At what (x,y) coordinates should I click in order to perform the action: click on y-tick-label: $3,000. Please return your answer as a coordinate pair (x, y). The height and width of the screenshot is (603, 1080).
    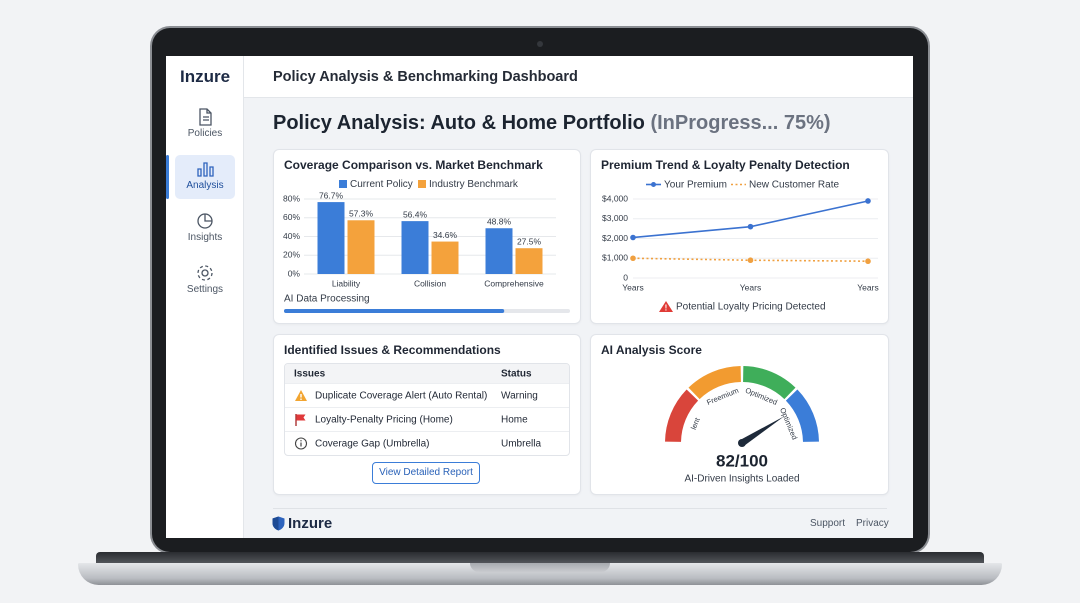
    Looking at the image, I should click on (615, 218).